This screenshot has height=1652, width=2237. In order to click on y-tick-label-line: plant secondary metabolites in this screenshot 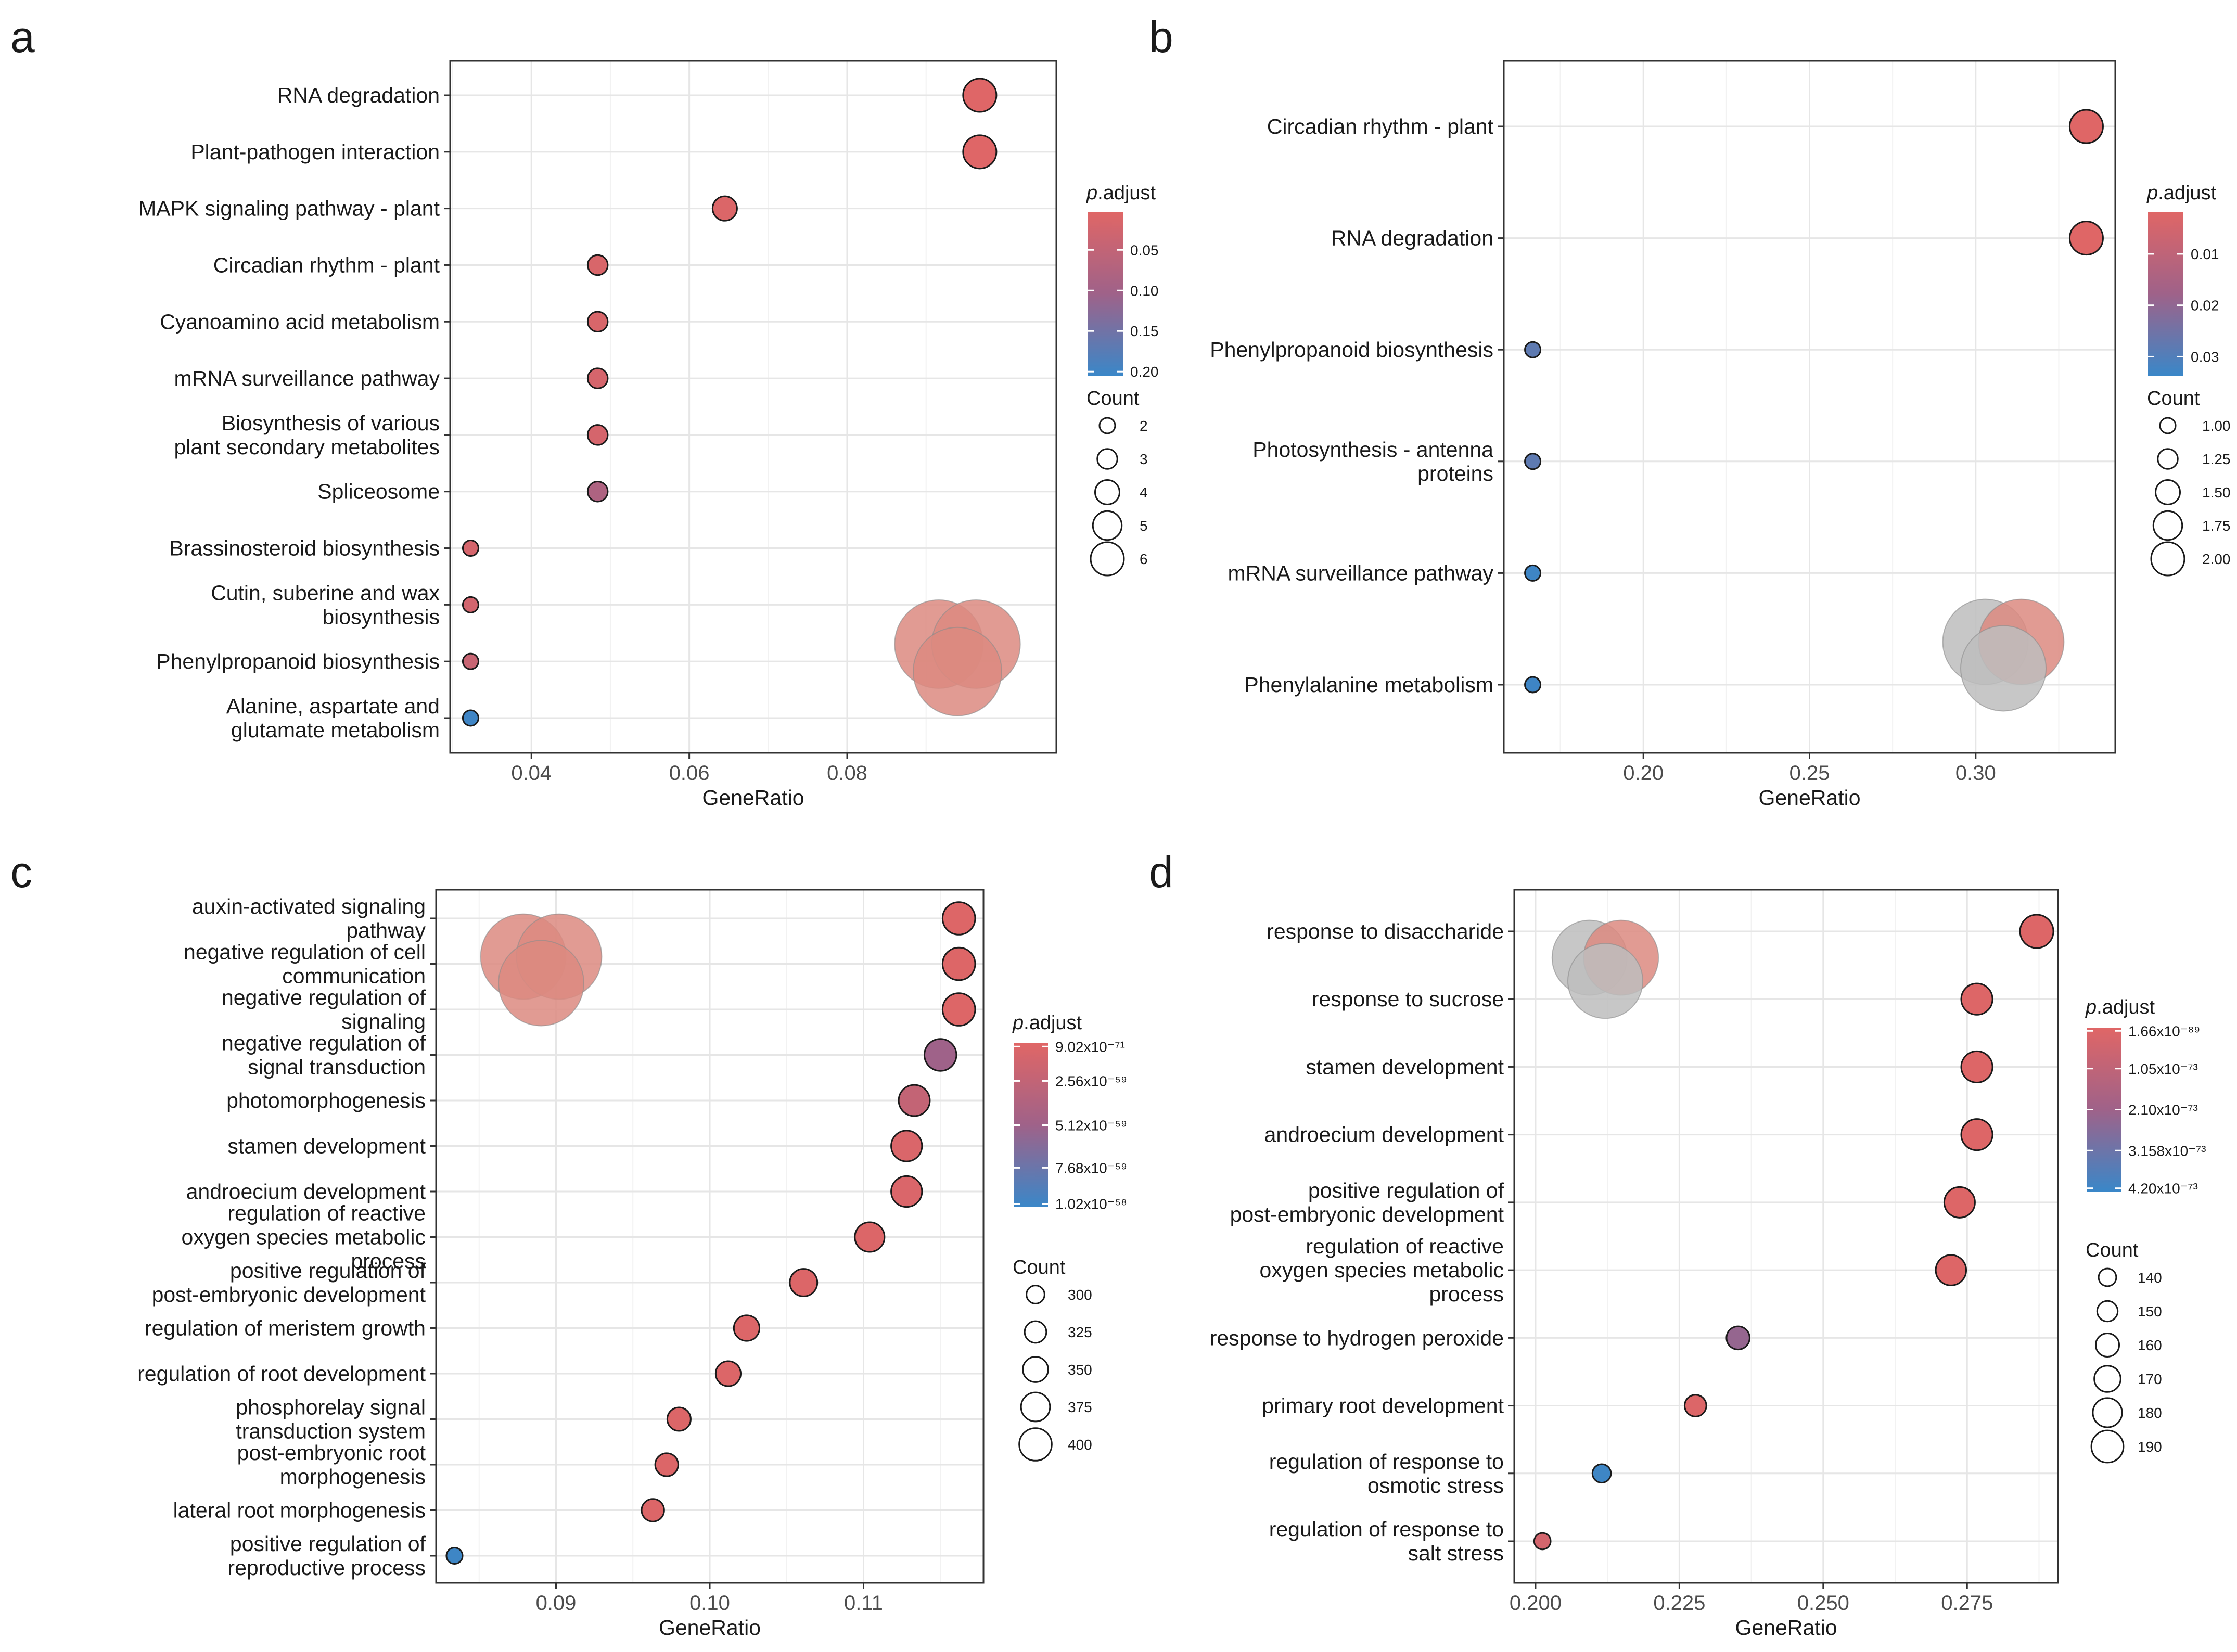, I will do `click(307, 447)`.